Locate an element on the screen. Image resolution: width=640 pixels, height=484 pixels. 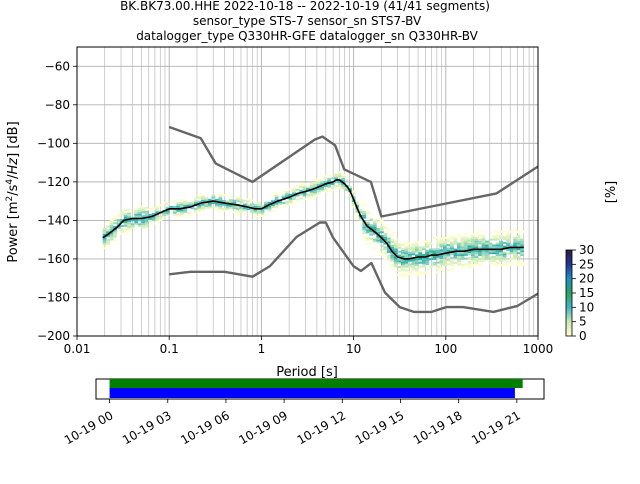
timeline-tick-label: 10-19 09 is located at coordinates (263, 427).